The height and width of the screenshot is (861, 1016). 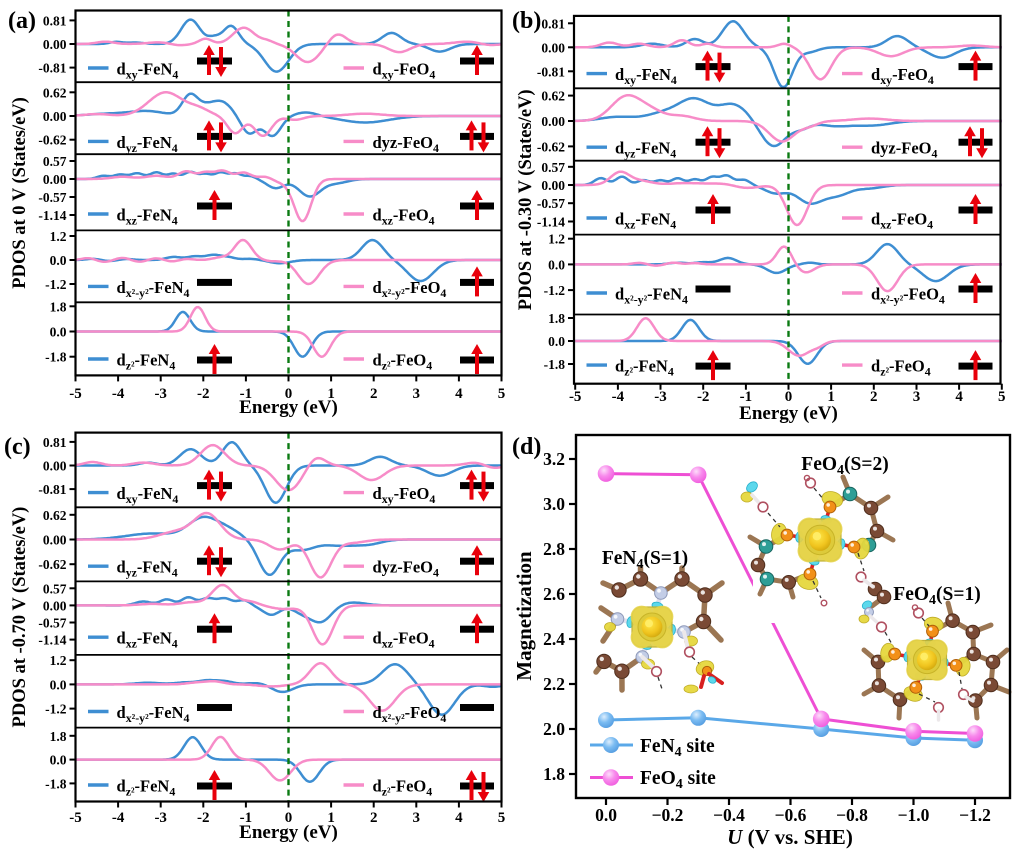 What do you see at coordinates (554, 729) in the screenshot?
I see `svg-text: 2.0` at bounding box center [554, 729].